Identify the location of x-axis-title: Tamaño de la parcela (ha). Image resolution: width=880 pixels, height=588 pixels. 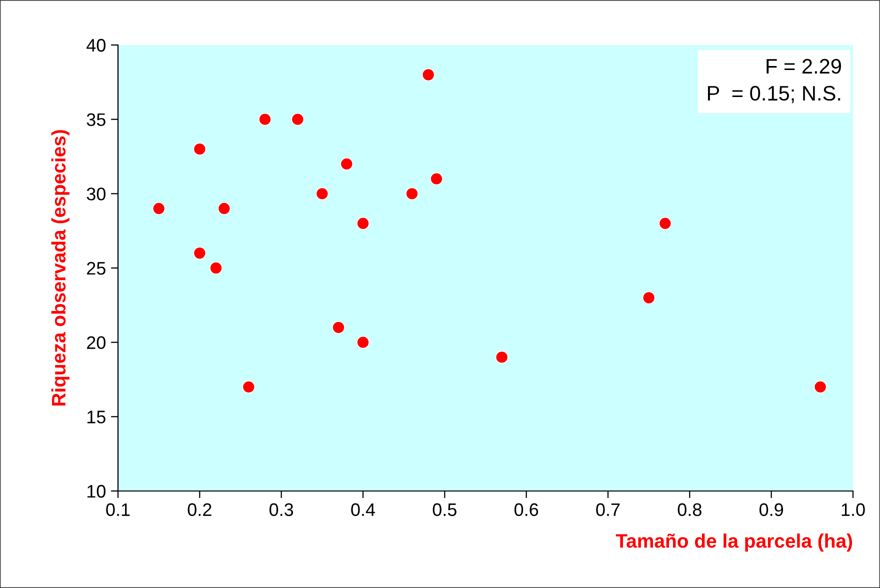
(734, 543).